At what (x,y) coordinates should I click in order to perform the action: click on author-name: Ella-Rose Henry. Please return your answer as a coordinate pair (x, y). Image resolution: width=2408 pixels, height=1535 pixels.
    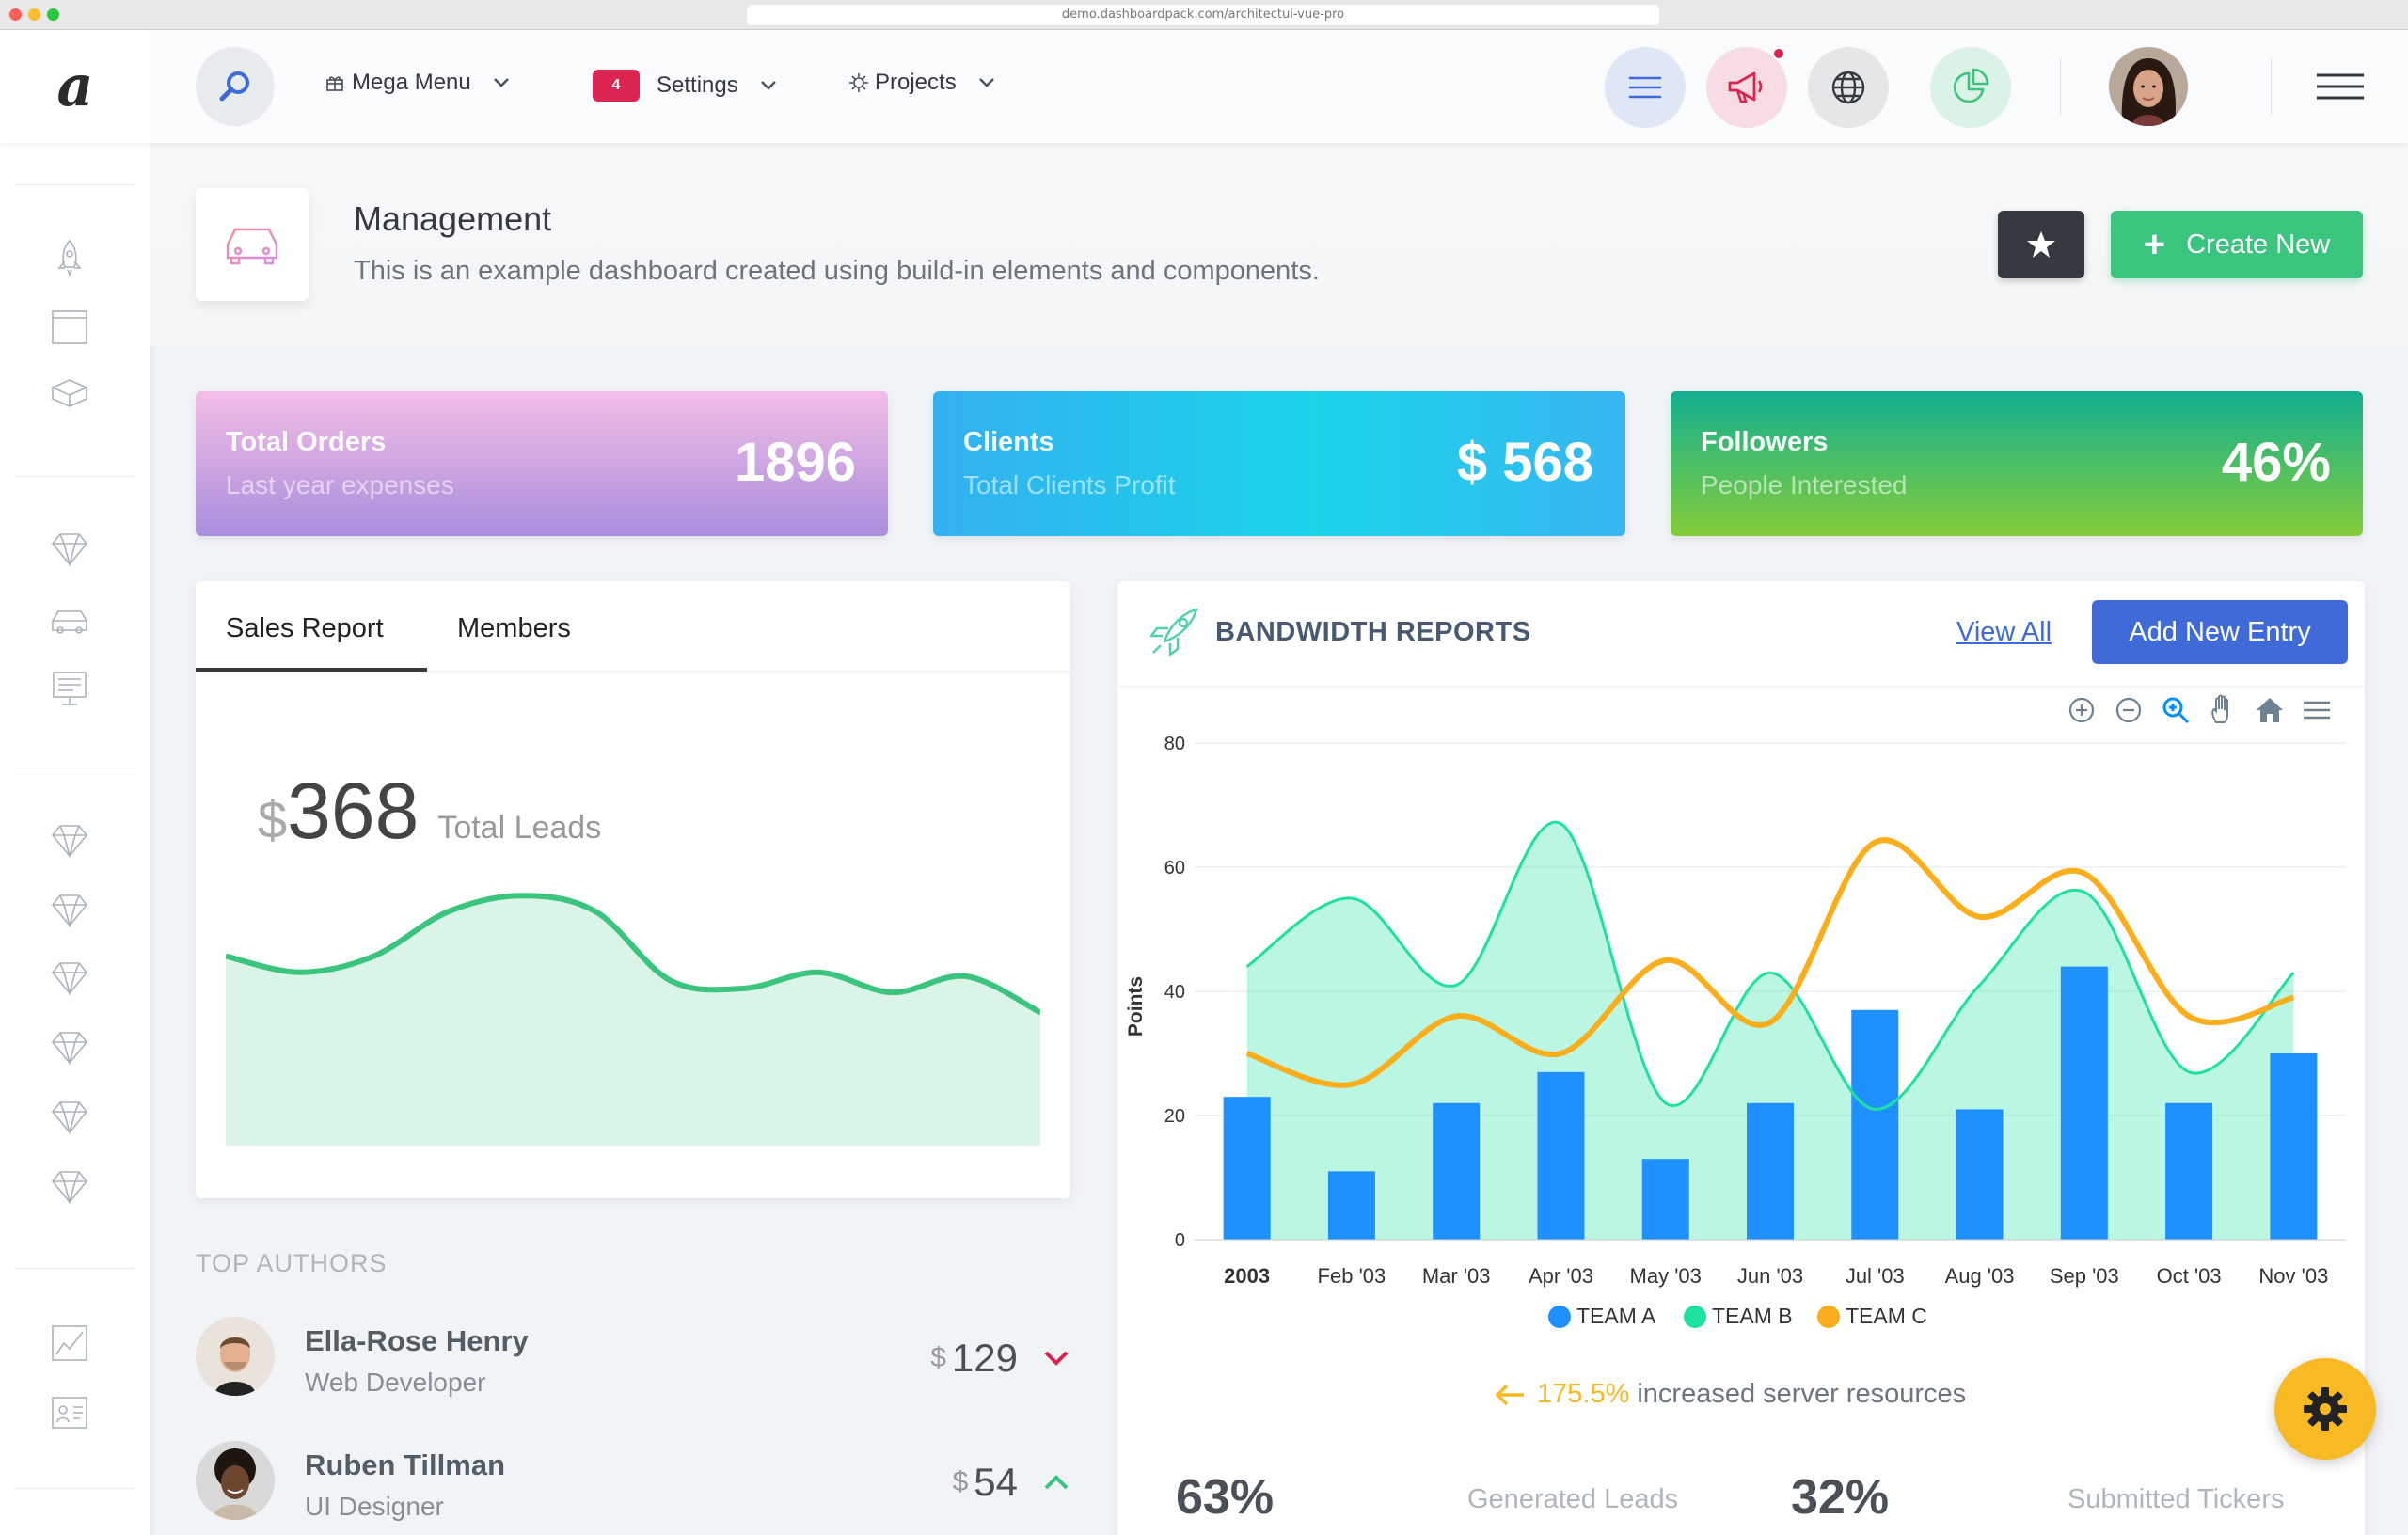
    Looking at the image, I should click on (417, 1340).